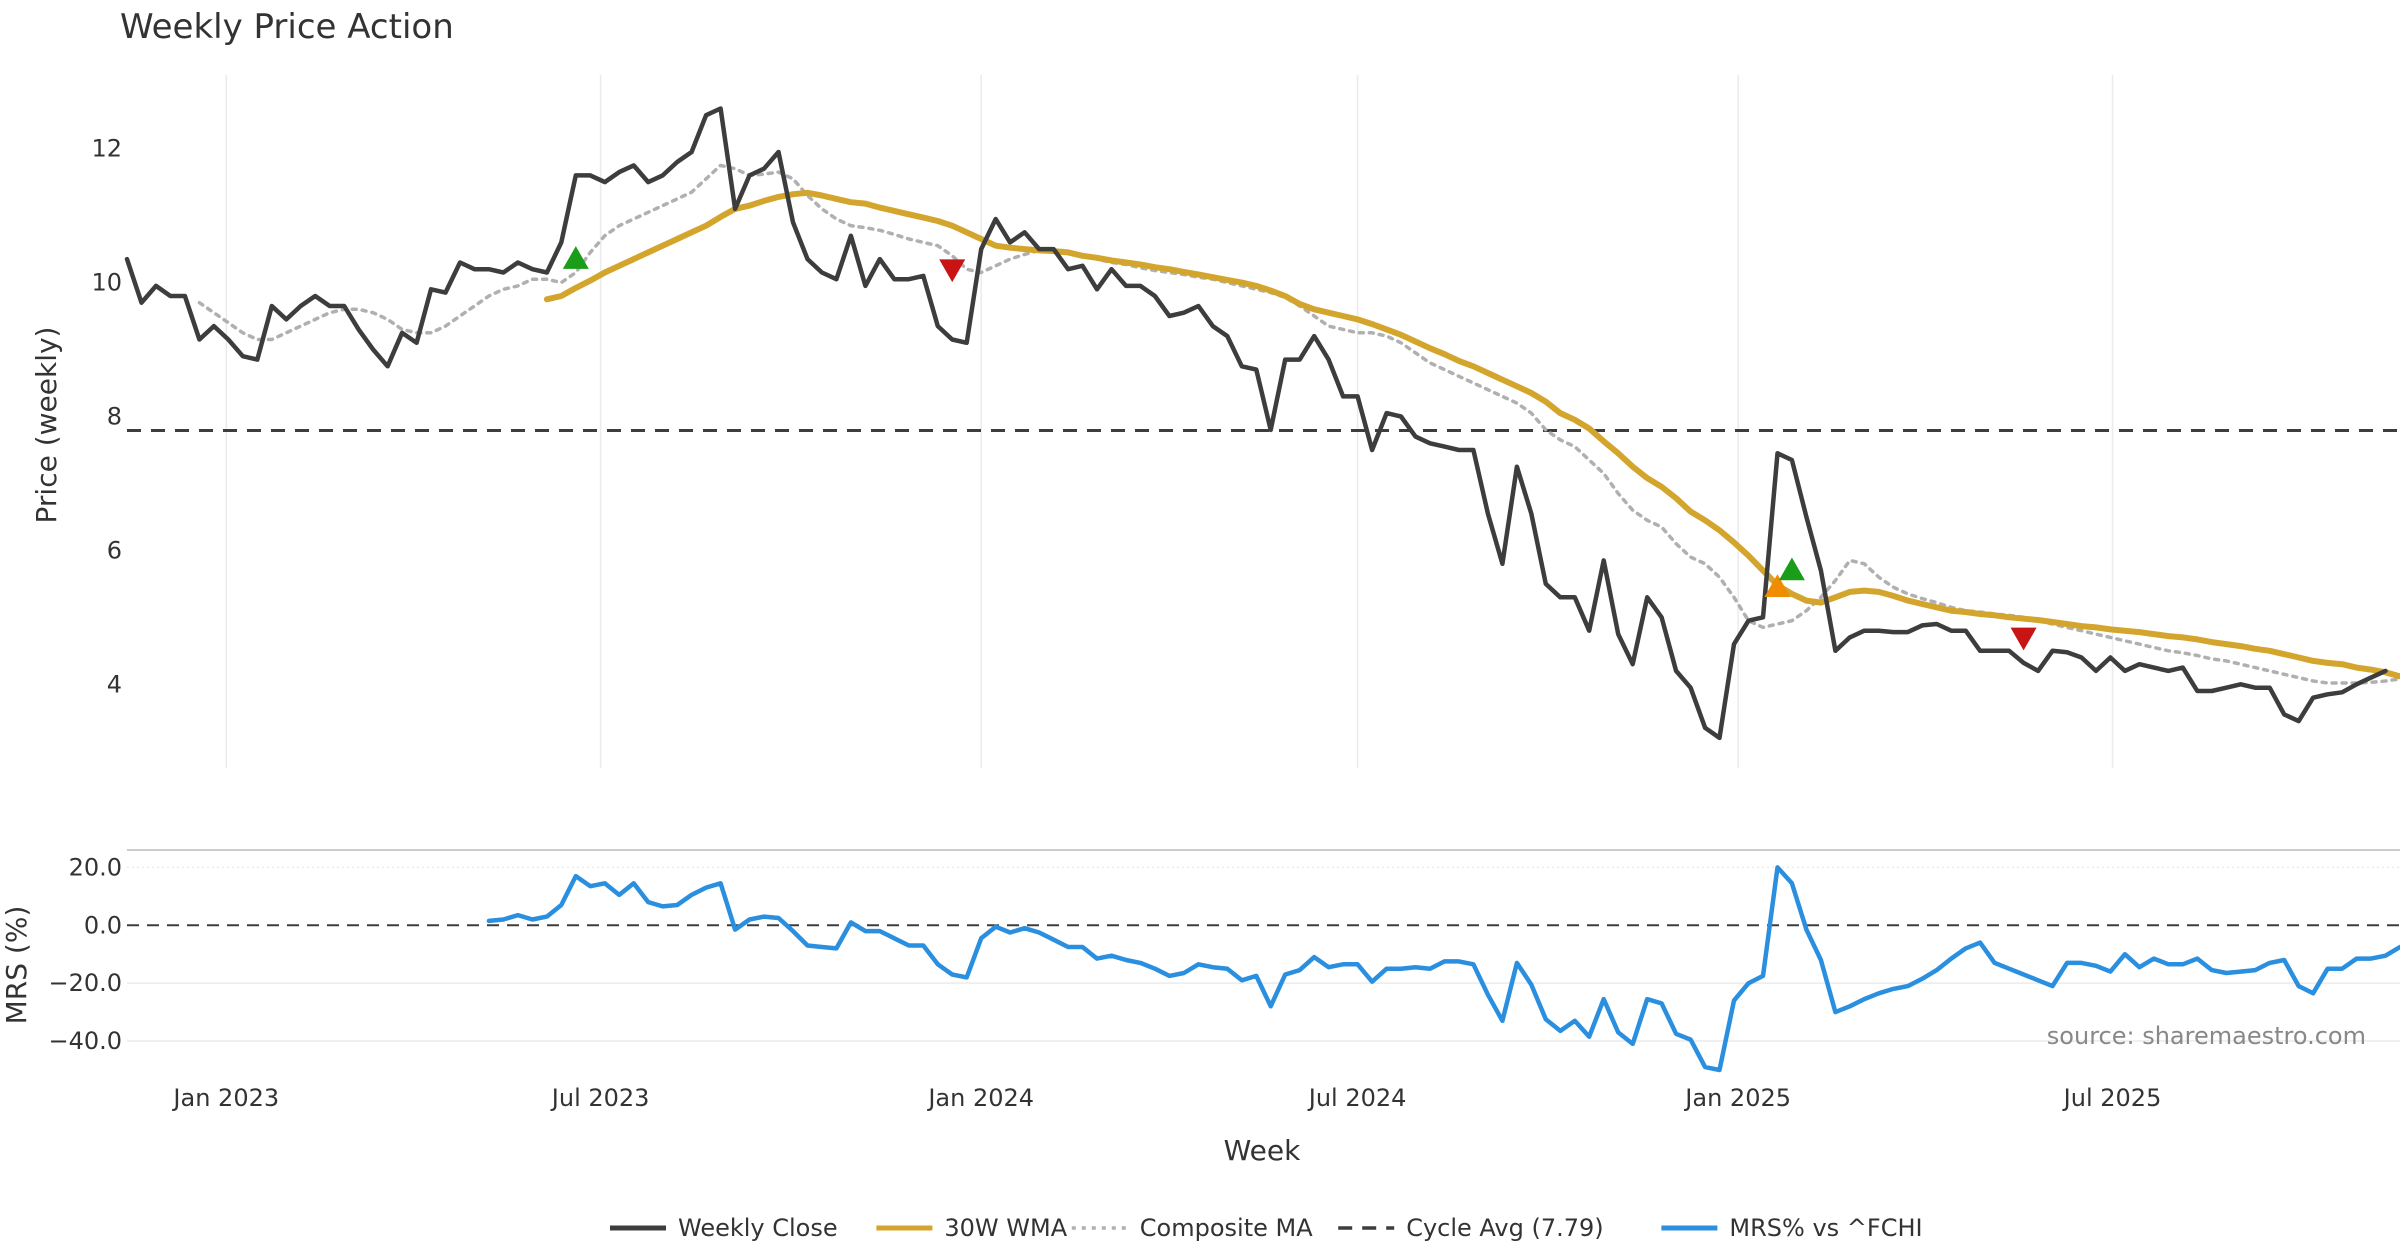 This screenshot has width=2400, height=1260. Describe the element at coordinates (85, 983) in the screenshot. I see `mrs-y-tick-label: −20.0` at that location.